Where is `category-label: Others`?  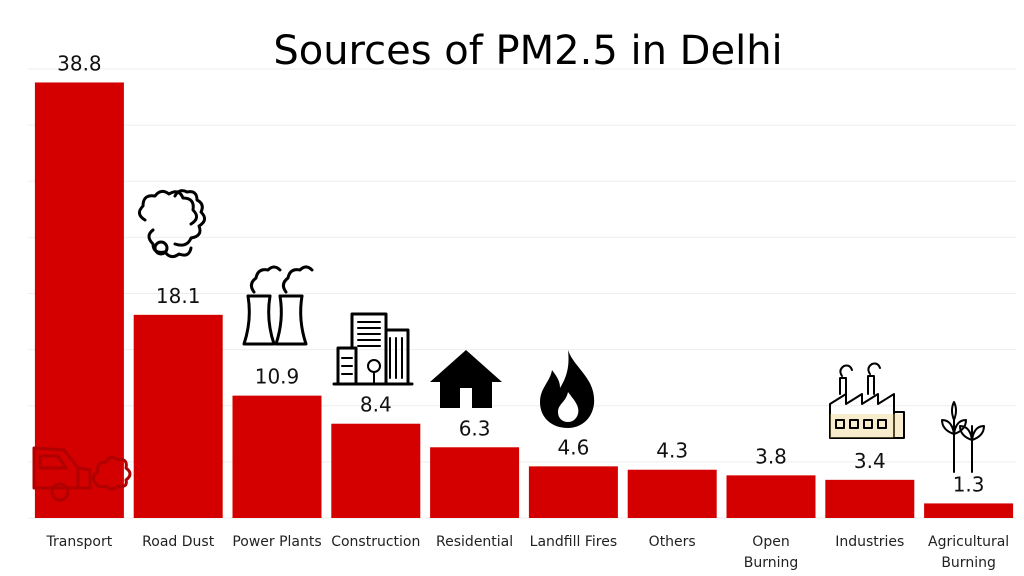 category-label: Others is located at coordinates (672, 542).